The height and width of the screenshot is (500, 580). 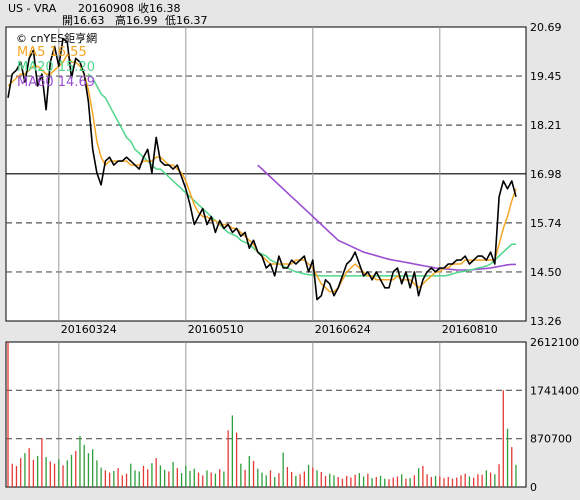 What do you see at coordinates (546, 76) in the screenshot?
I see `price-tick-label: 19.45` at bounding box center [546, 76].